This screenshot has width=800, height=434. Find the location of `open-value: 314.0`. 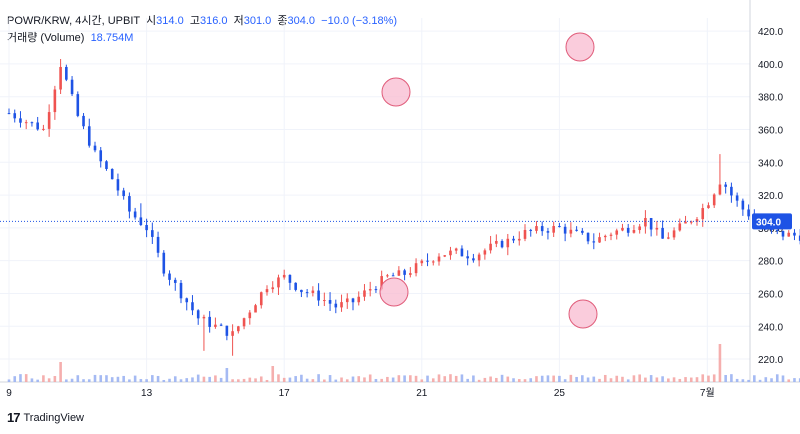

open-value: 314.0 is located at coordinates (170, 21).